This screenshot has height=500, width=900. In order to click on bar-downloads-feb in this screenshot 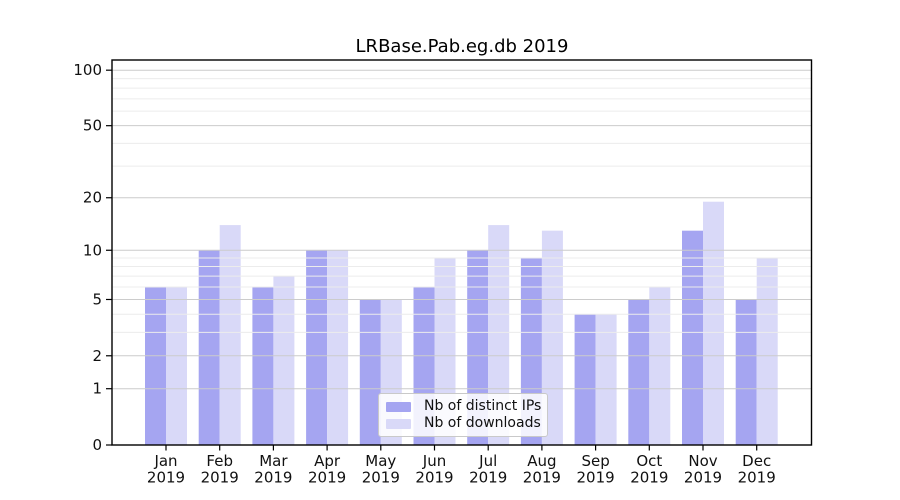, I will do `click(230, 335)`.